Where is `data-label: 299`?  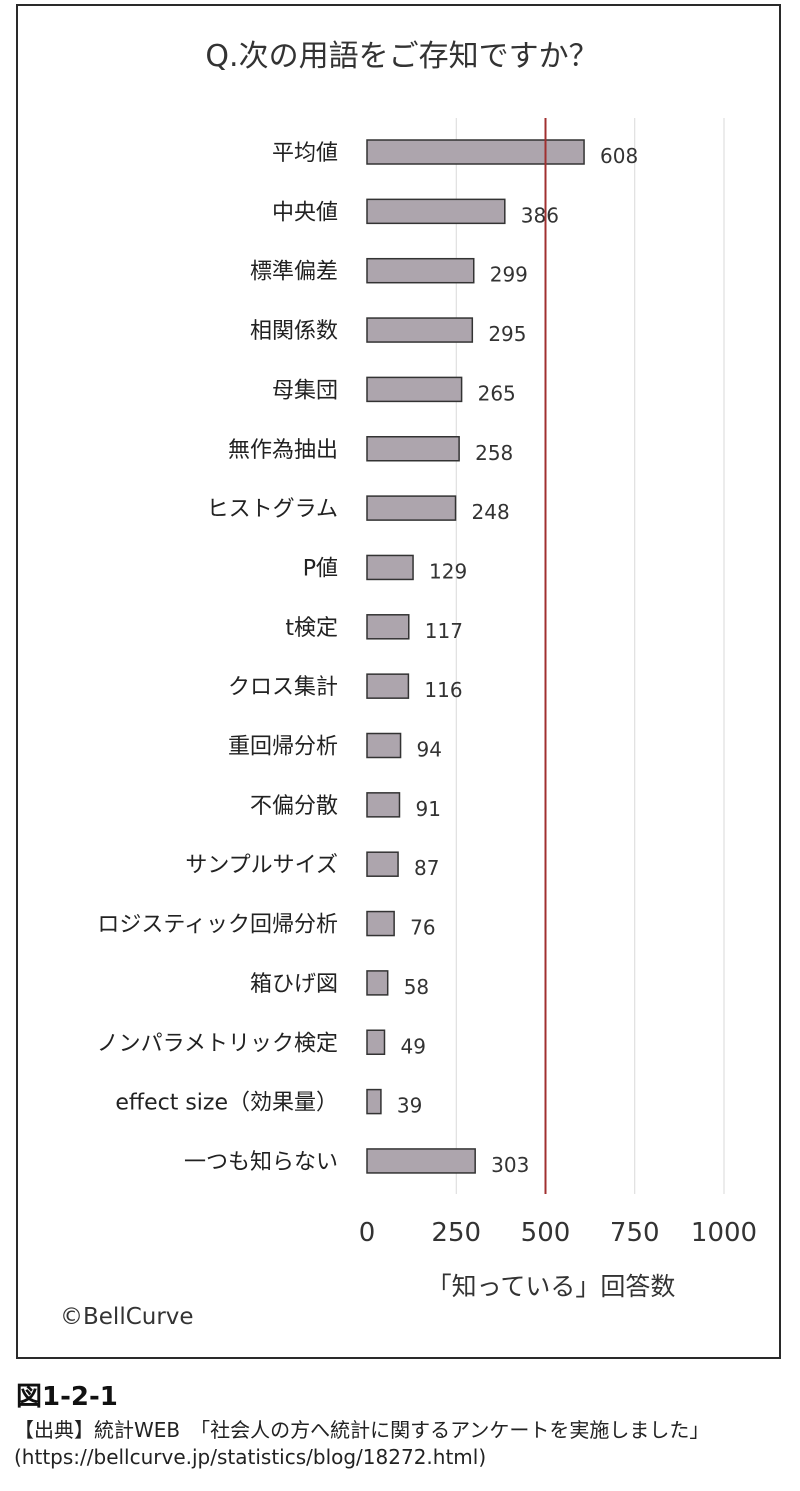
data-label: 299 is located at coordinates (509, 275).